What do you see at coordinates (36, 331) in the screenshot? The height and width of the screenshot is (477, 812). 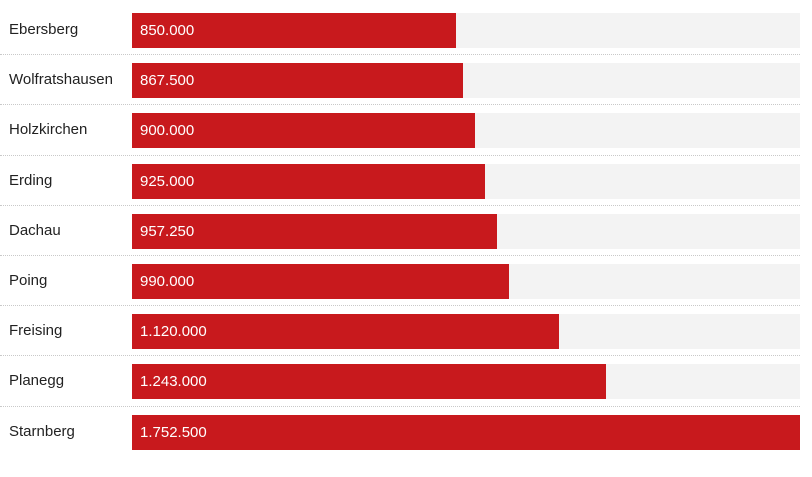 I see `category-label: Freising` at bounding box center [36, 331].